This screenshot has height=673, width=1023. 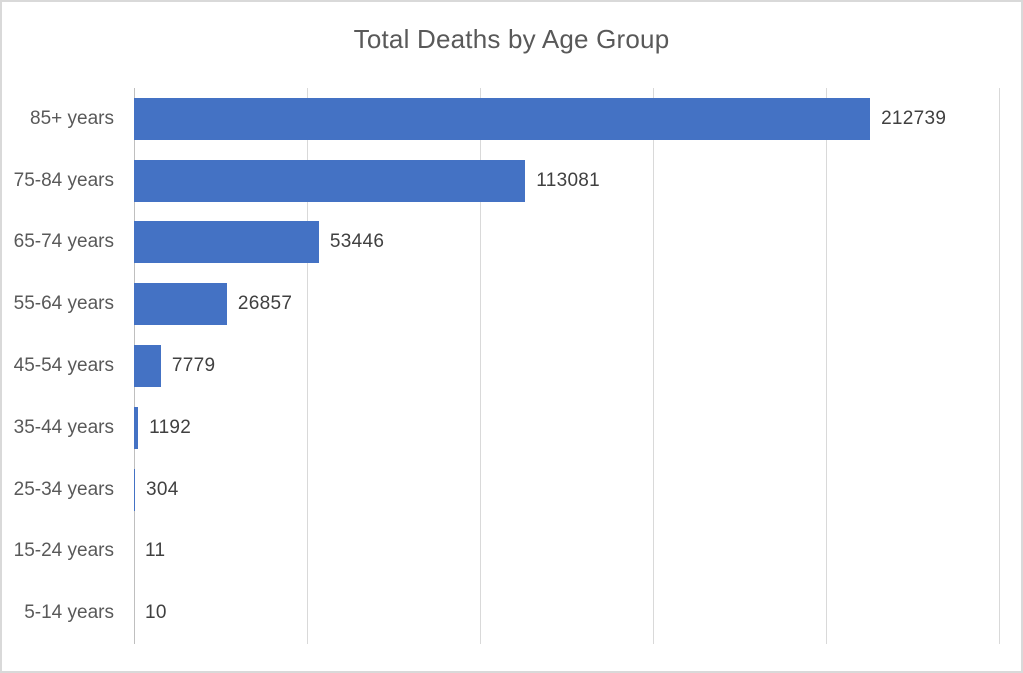 I want to click on bar-row: 25-34 years 304, so click(x=506, y=490).